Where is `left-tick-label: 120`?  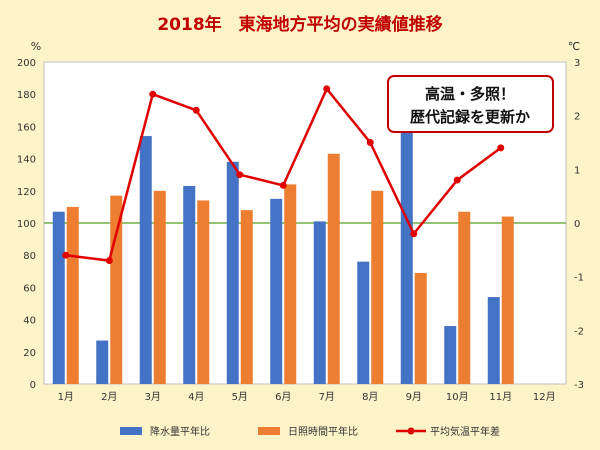 left-tick-label: 120 is located at coordinates (26, 192).